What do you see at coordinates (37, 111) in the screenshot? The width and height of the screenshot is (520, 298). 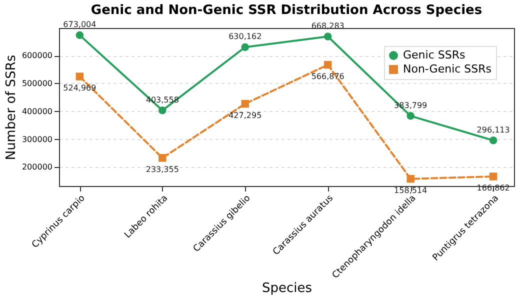 I see `y-tick-label: 400000` at bounding box center [37, 111].